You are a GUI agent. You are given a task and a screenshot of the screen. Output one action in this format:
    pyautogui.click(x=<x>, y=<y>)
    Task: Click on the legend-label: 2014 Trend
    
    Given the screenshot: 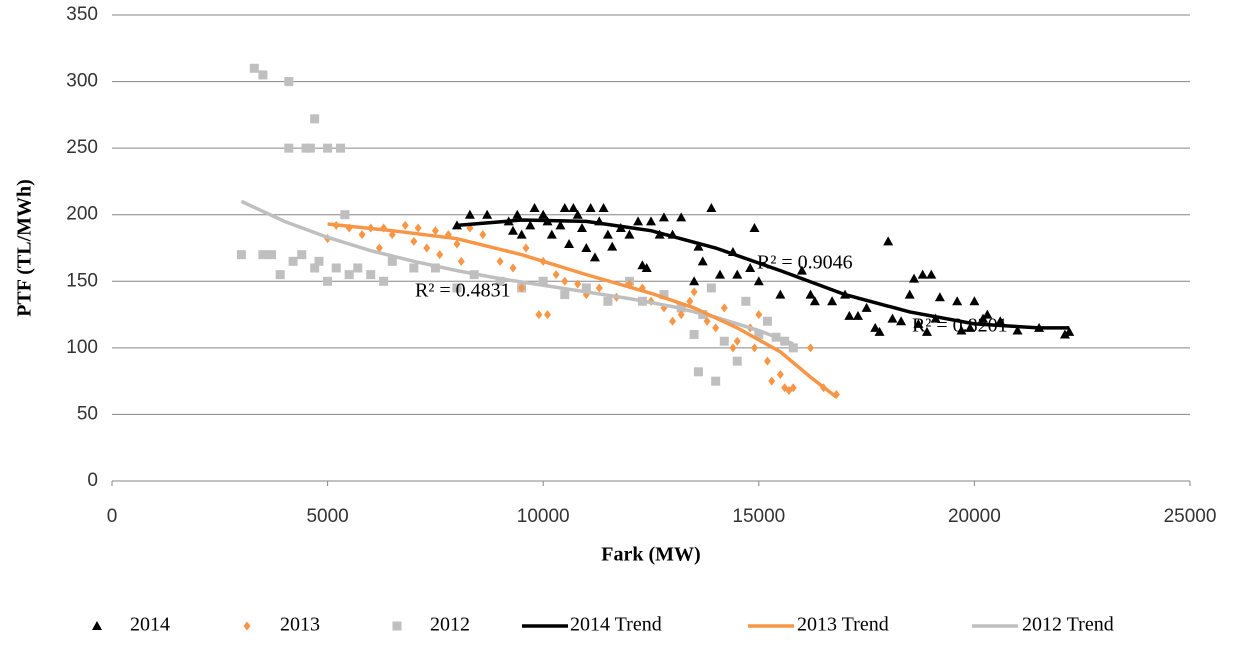 What is the action you would take?
    pyautogui.click(x=616, y=625)
    